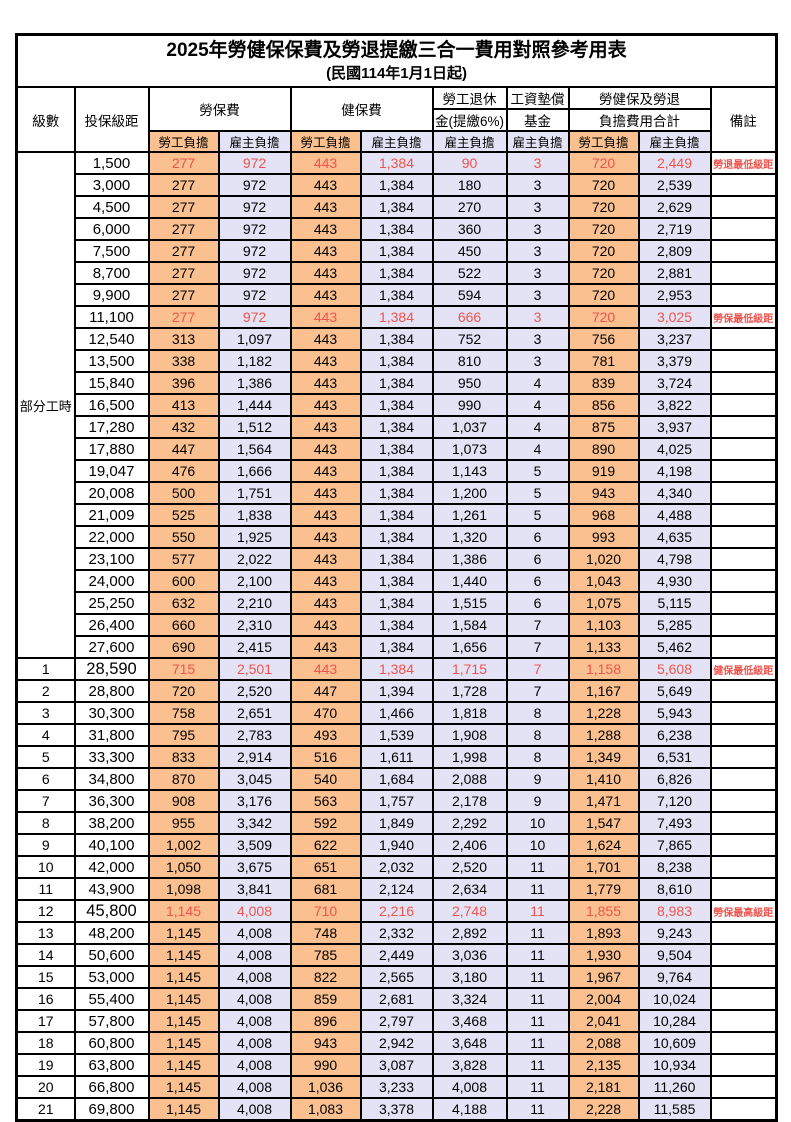  What do you see at coordinates (674, 603) in the screenshot?
I see `value-cell: 5,115` at bounding box center [674, 603].